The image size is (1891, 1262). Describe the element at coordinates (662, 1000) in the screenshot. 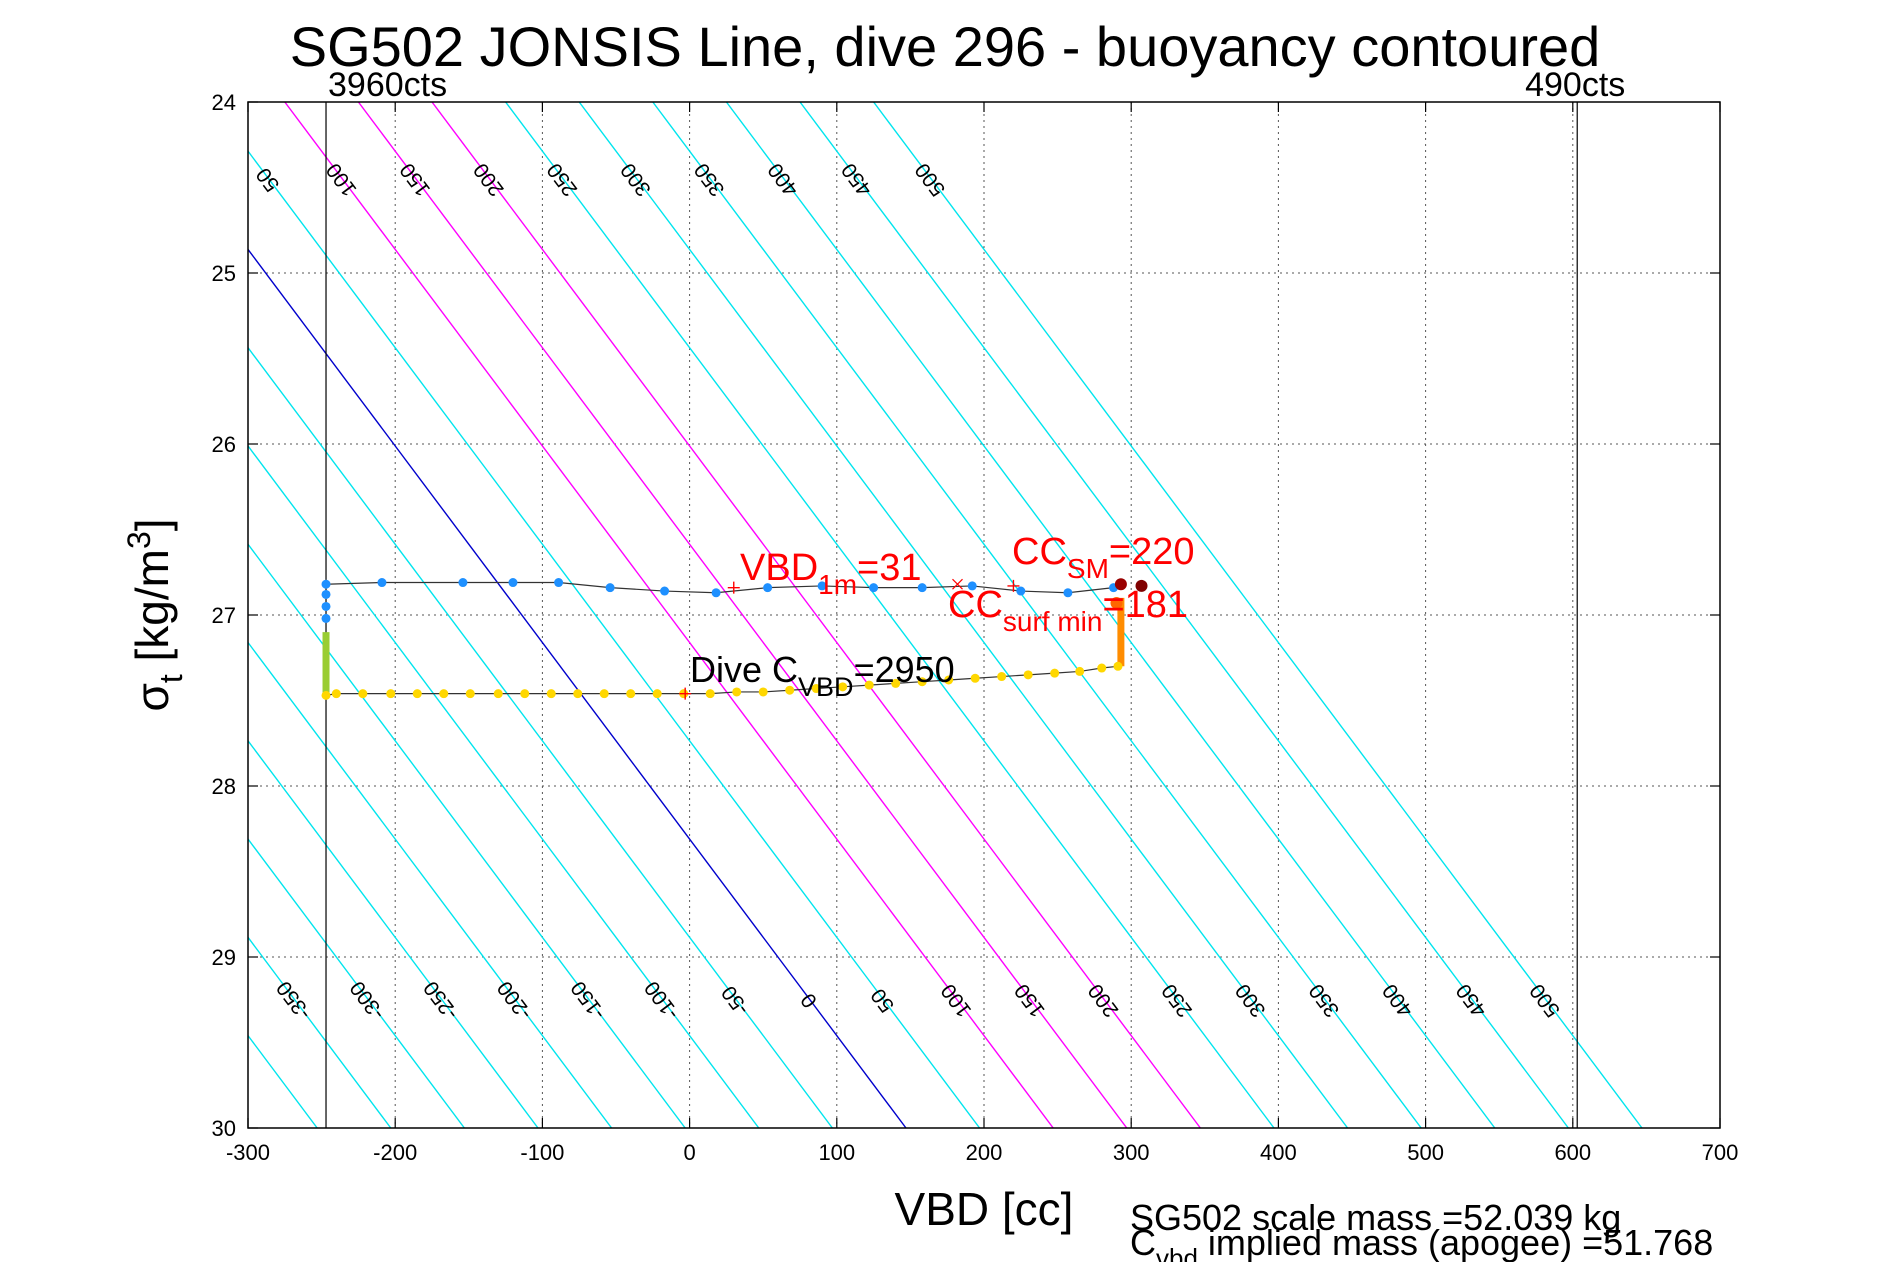

I see `contour-label: -100` at that location.